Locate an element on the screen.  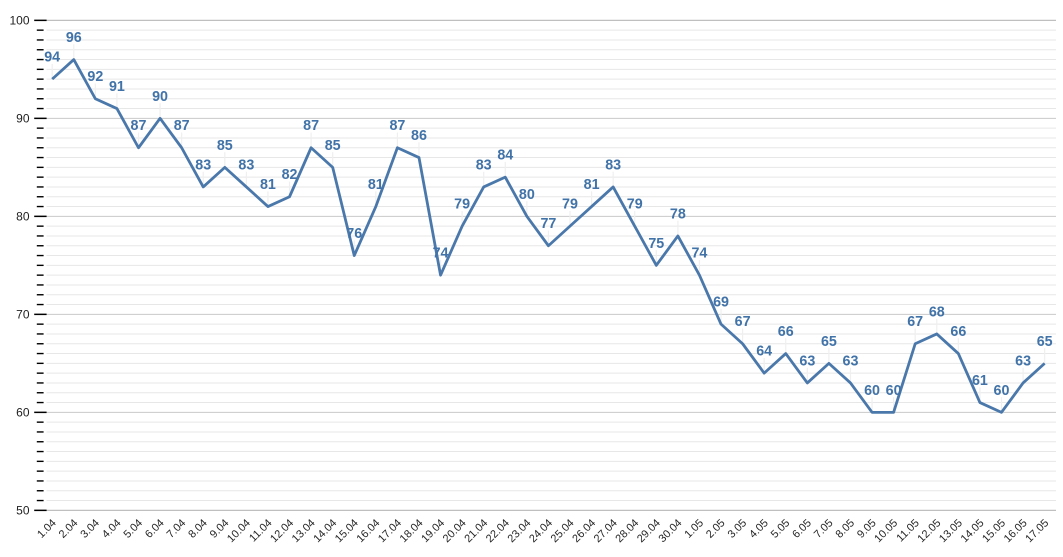
svg-text: 82 is located at coordinates (290, 175).